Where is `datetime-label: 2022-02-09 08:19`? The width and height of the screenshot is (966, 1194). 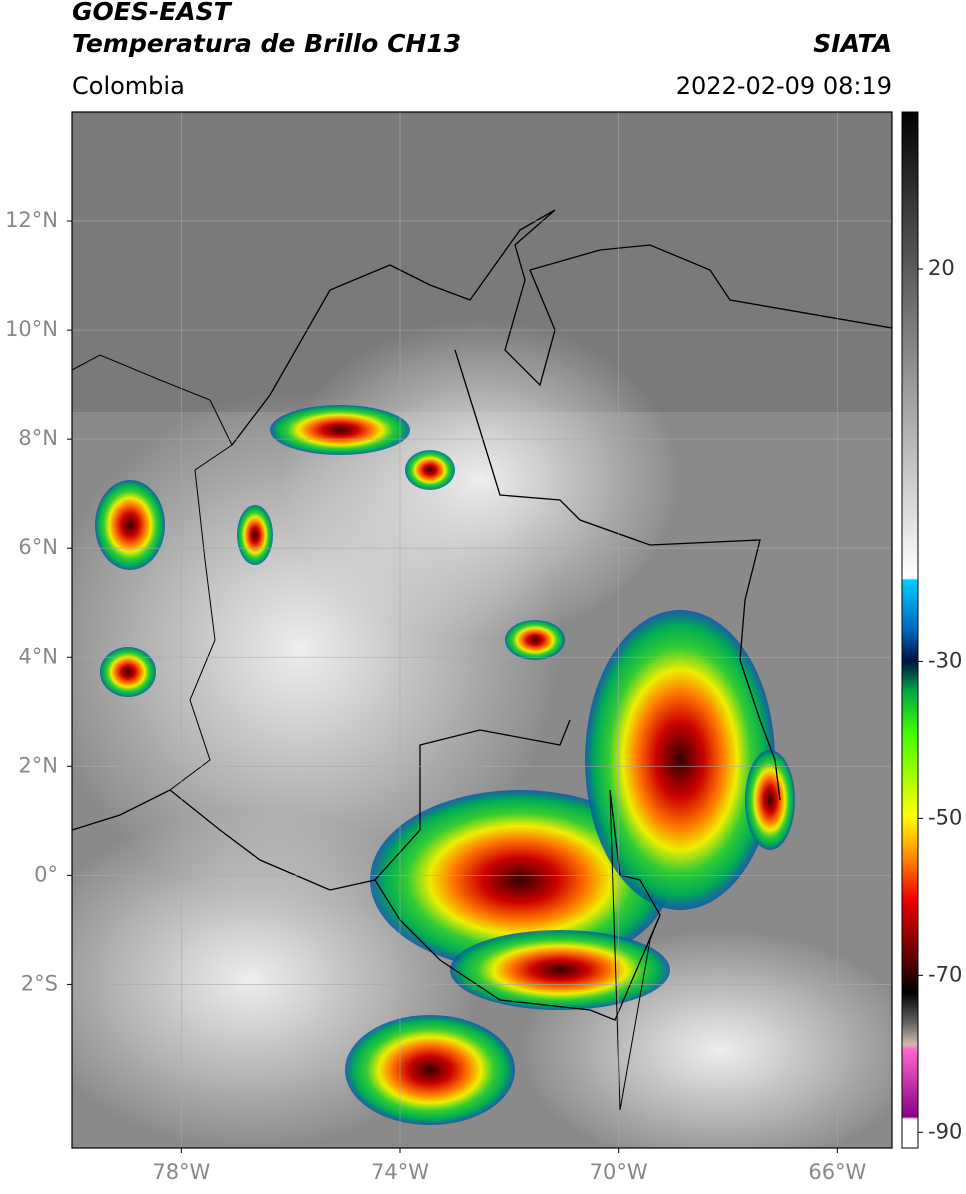 datetime-label: 2022-02-09 08:19 is located at coordinates (784, 86).